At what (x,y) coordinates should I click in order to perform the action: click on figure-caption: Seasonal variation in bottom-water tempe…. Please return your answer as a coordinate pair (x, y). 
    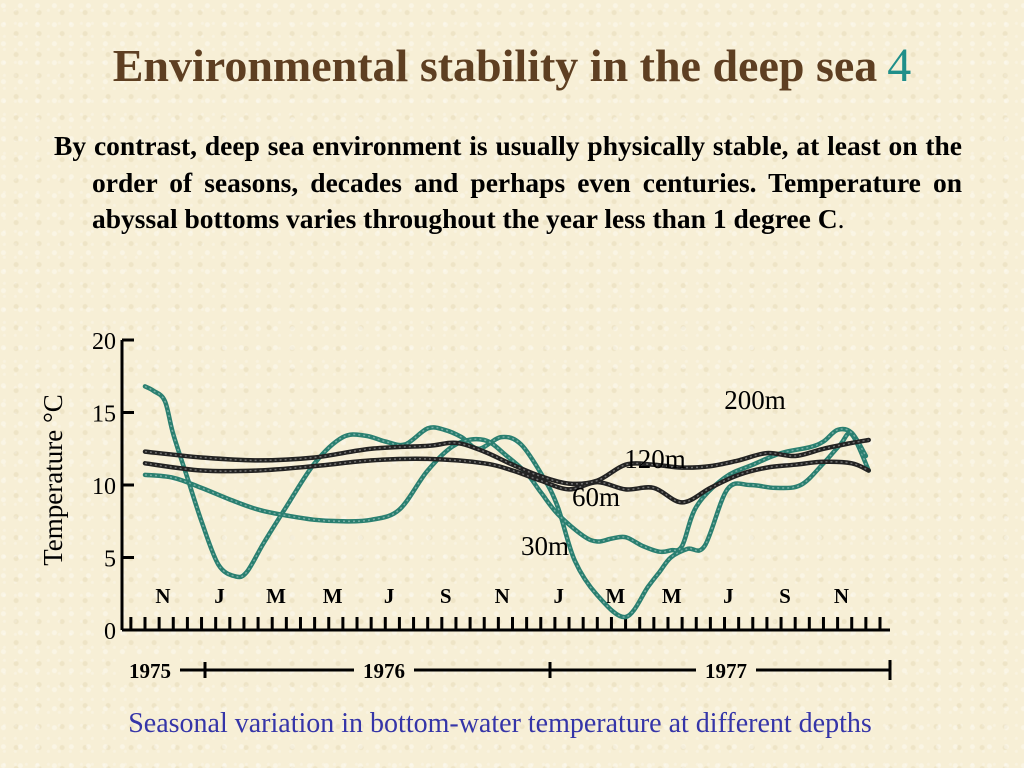
    Looking at the image, I should click on (500, 723).